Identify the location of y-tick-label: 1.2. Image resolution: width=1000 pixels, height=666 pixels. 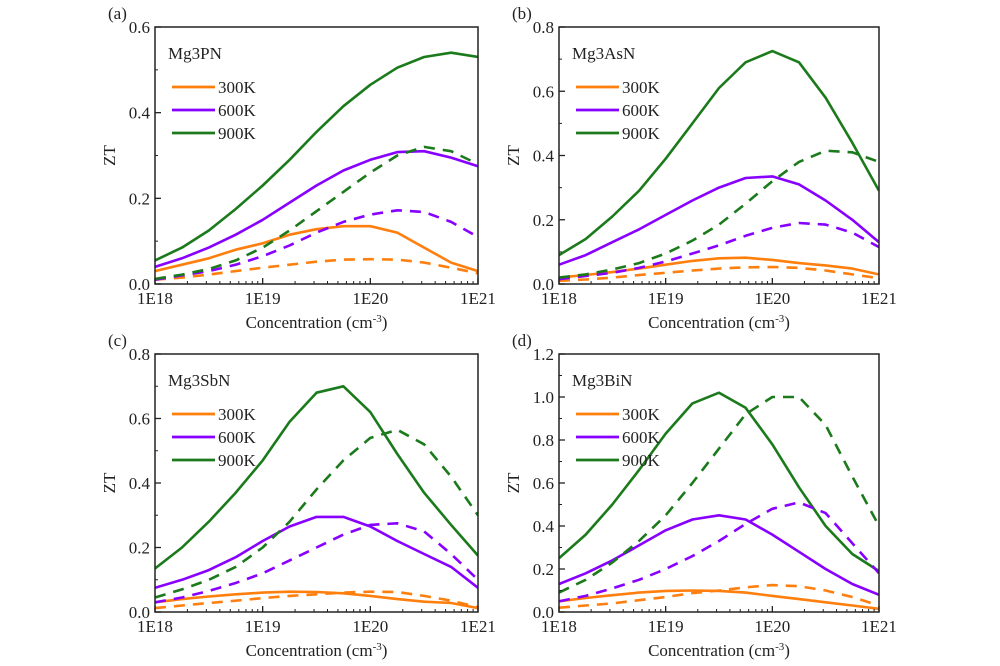
(543, 354).